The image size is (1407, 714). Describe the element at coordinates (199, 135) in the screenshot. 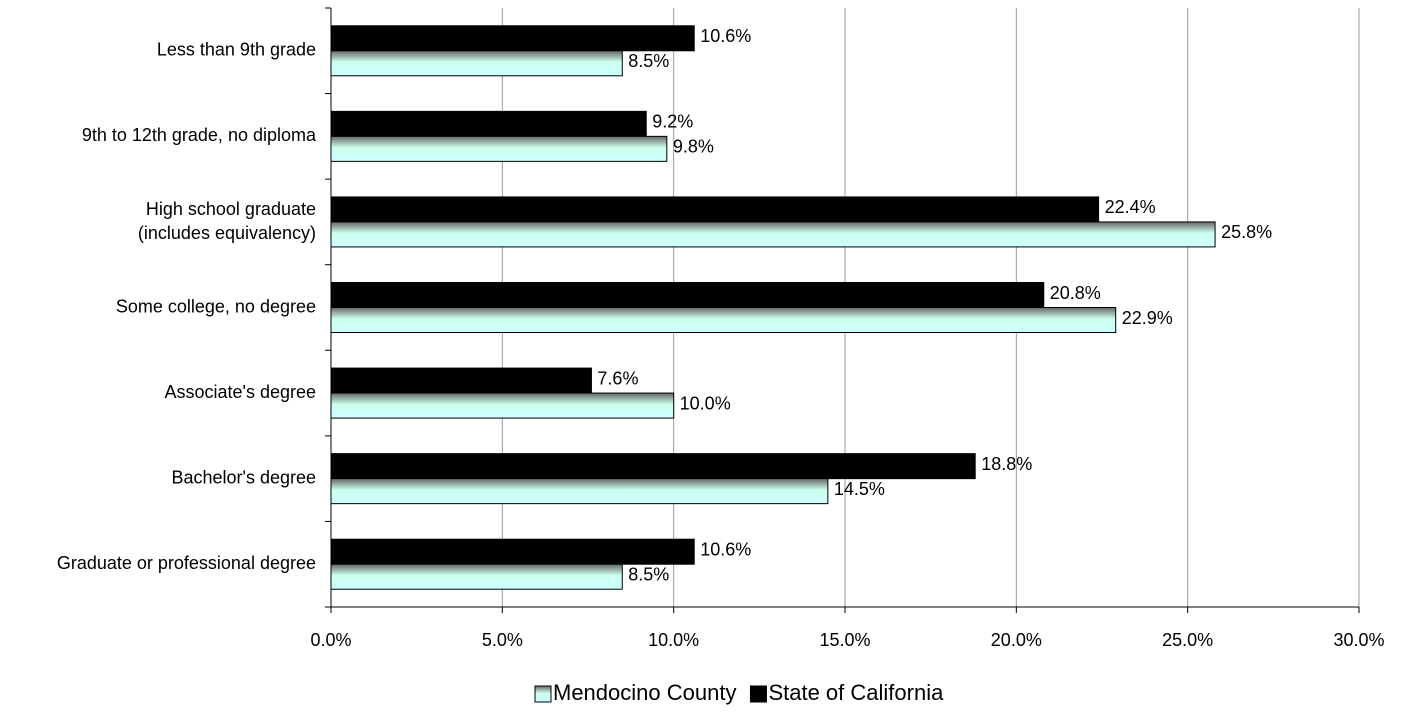

I see `y-tick-label: 9th to 12th grade, no diploma` at that location.